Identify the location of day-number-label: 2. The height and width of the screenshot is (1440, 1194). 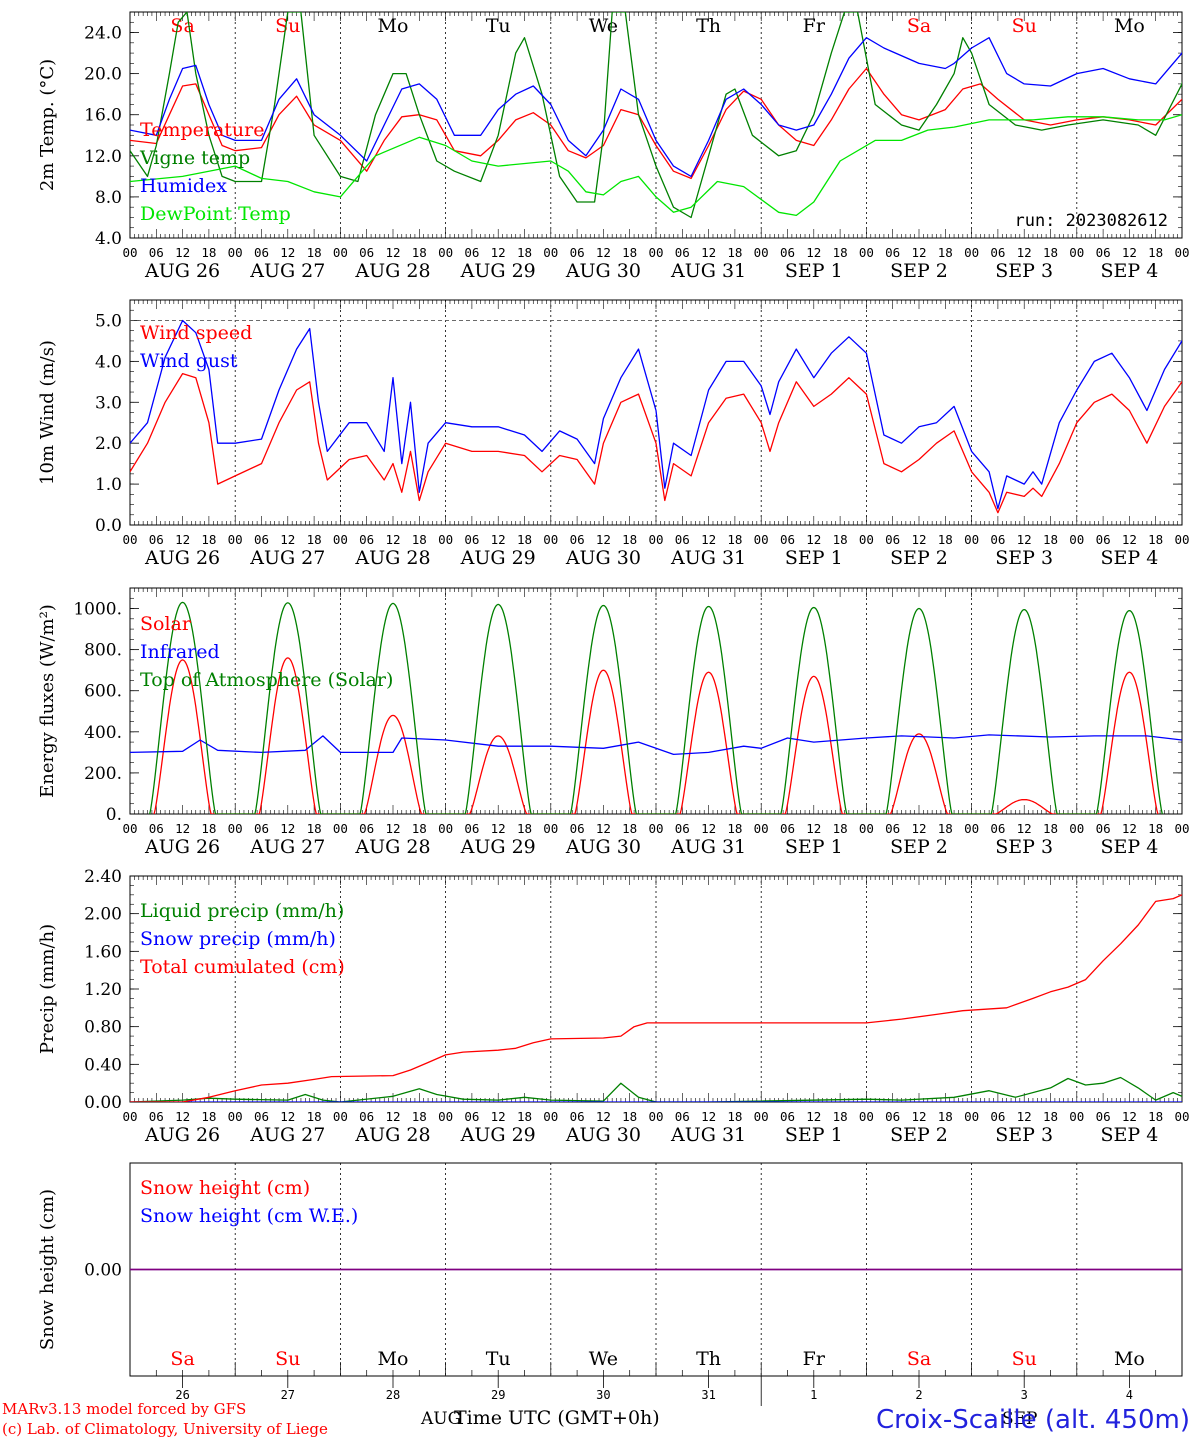
(918, 1395).